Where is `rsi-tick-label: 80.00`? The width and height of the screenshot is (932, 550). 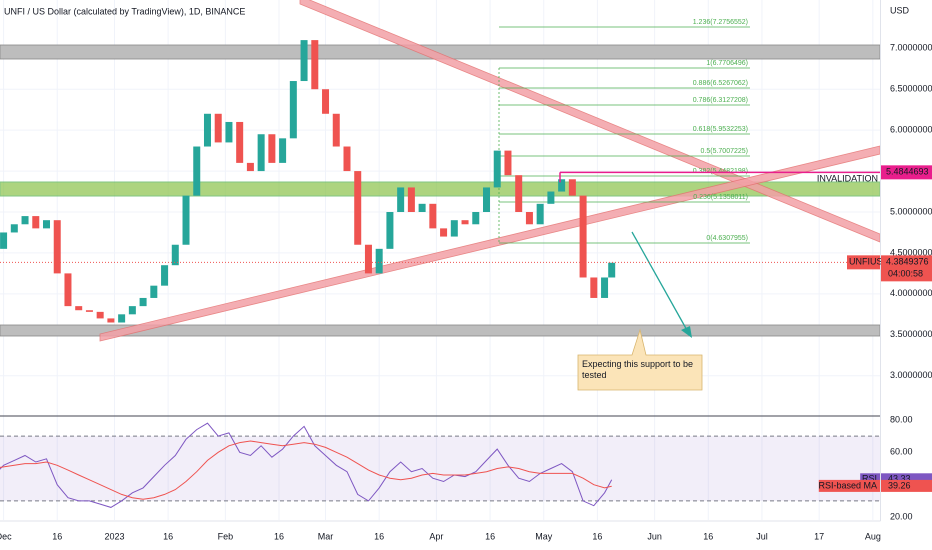
rsi-tick-label: 80.00 is located at coordinates (901, 419).